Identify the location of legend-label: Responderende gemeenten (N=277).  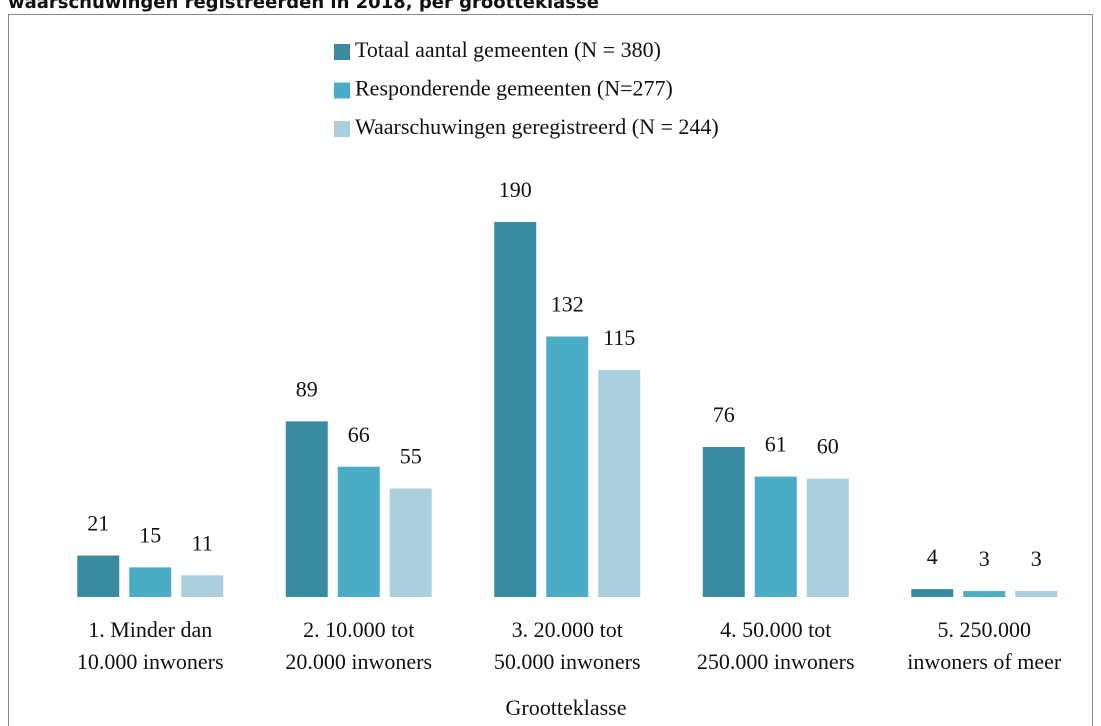
(514, 88).